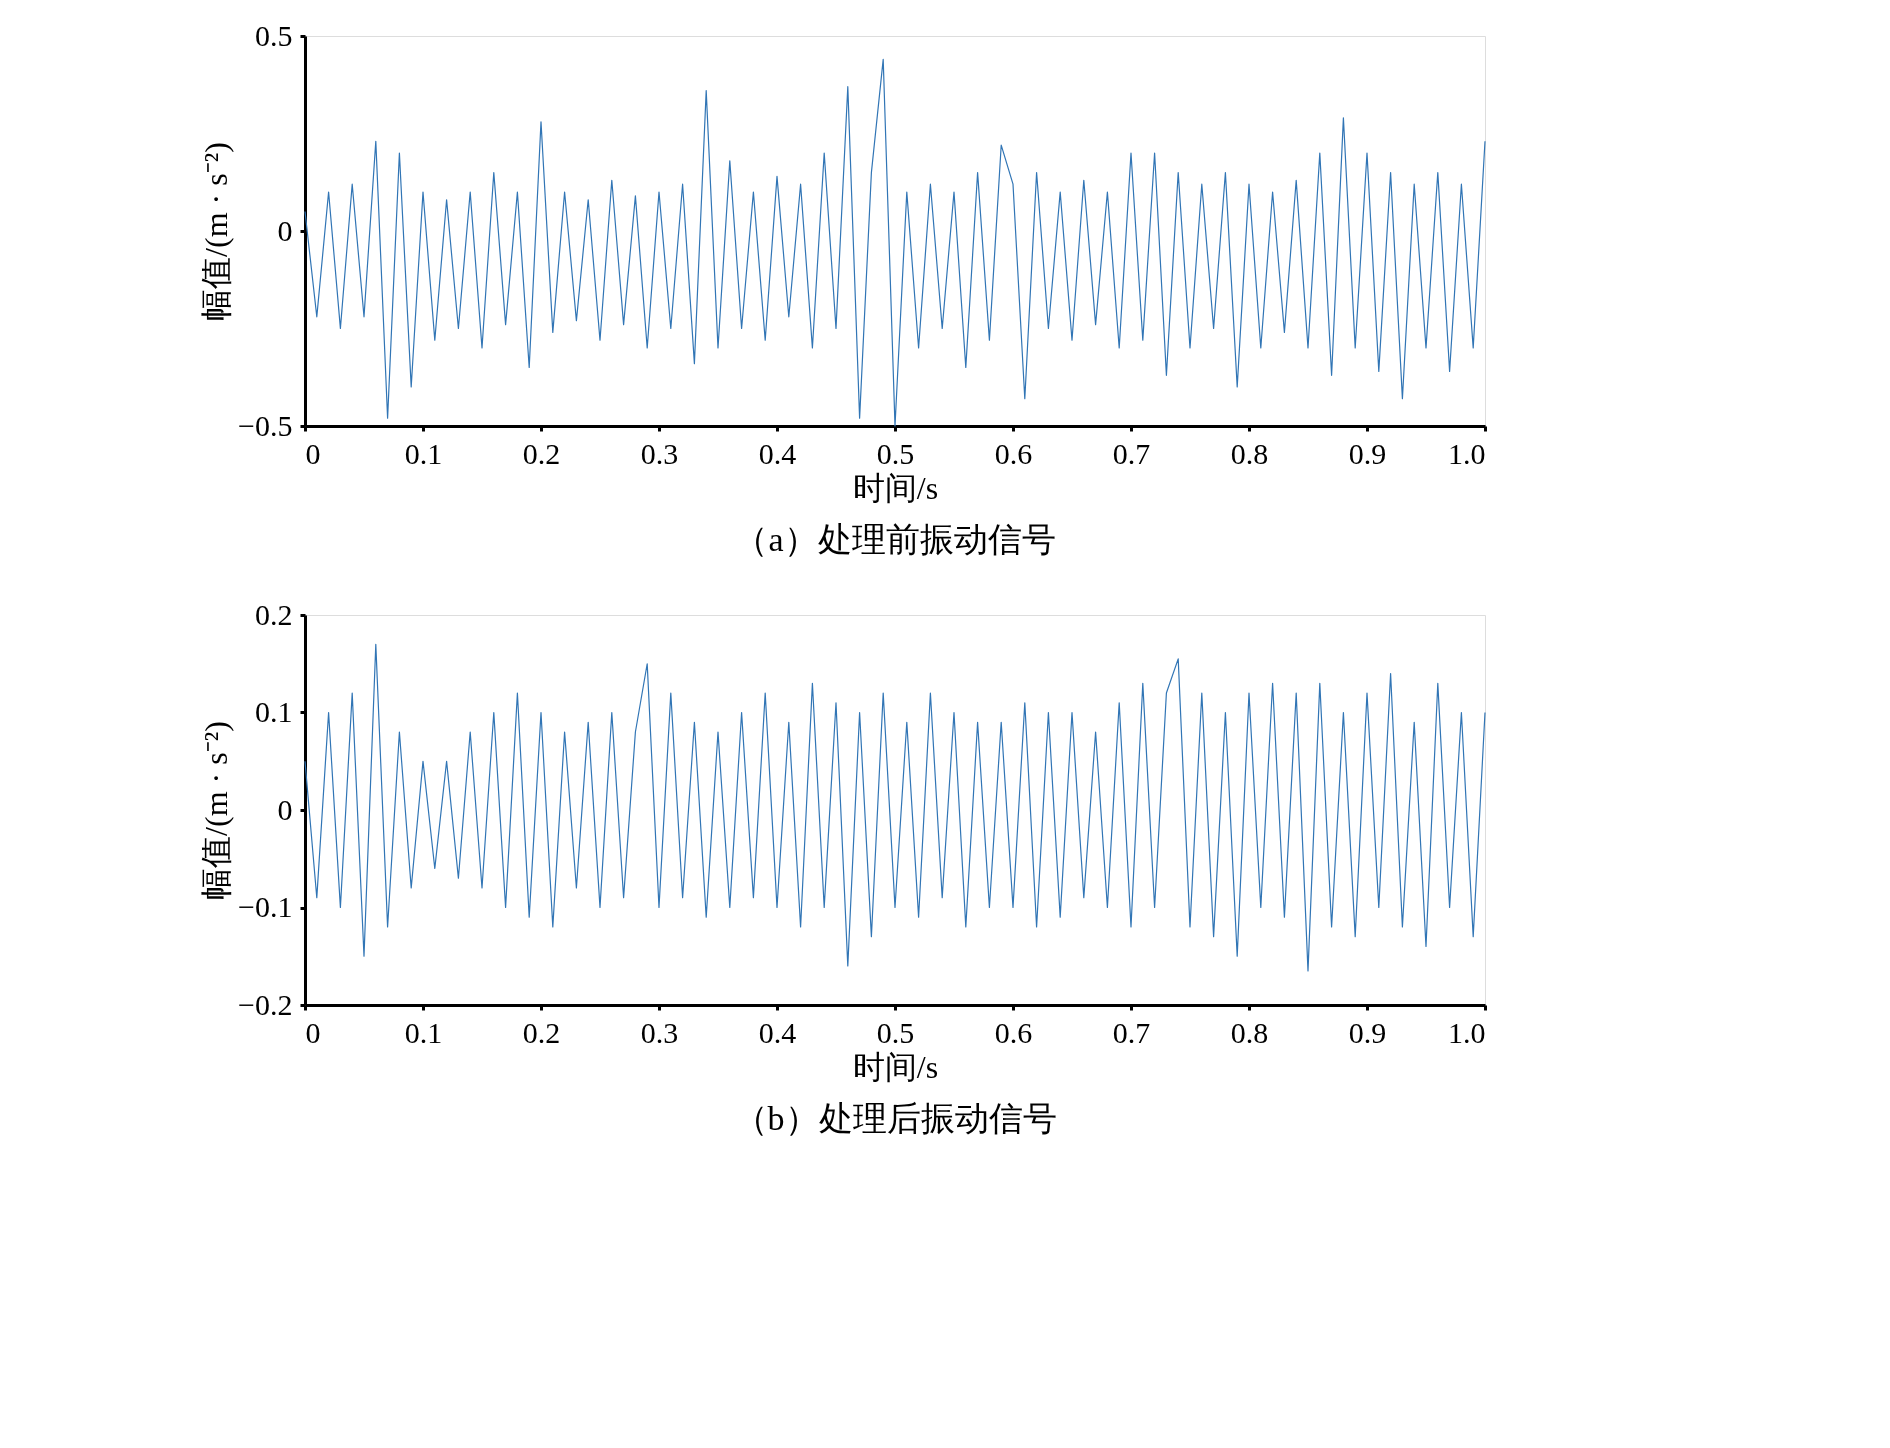 The image size is (1890, 1448). What do you see at coordinates (274, 35) in the screenshot?
I see `y-tick-label: 0.5` at bounding box center [274, 35].